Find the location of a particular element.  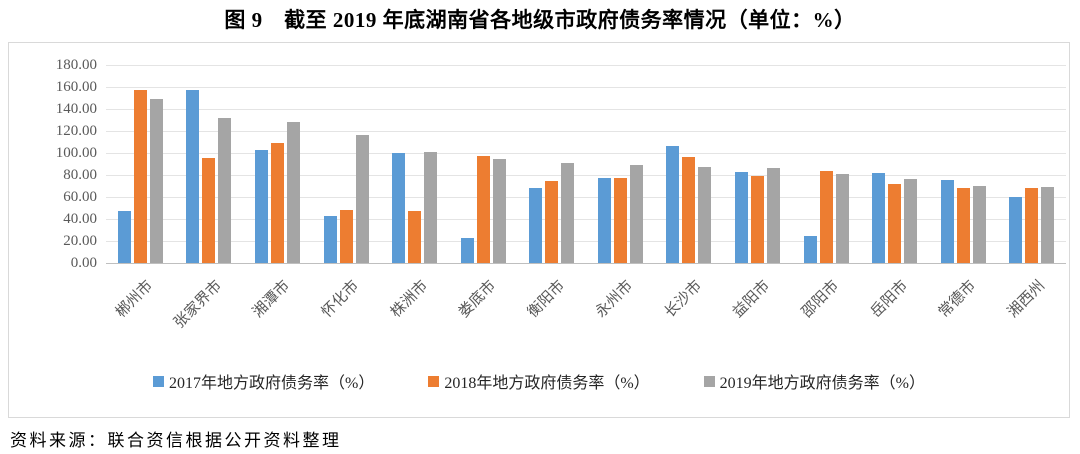

y-axis-tick-label: 60.00 is located at coordinates (80, 197).